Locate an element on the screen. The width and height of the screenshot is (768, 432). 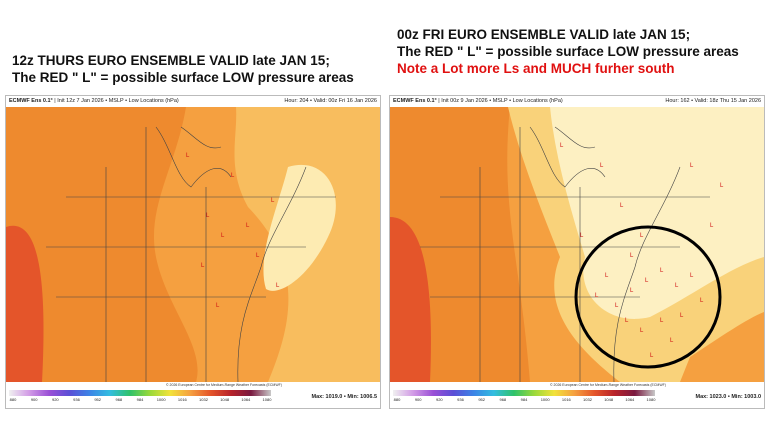
valid: Hour: 204 • Valid: 00z Fri 16 Jan 2026 is located at coordinates (330, 101).